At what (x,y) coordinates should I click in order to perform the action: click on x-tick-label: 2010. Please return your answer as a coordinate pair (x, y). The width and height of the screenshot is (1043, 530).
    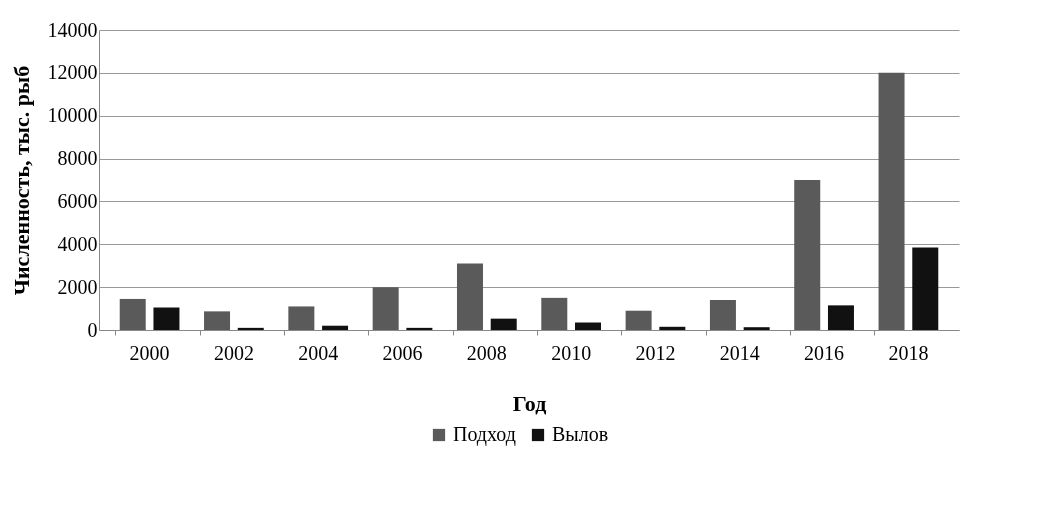
    Looking at the image, I should click on (571, 352).